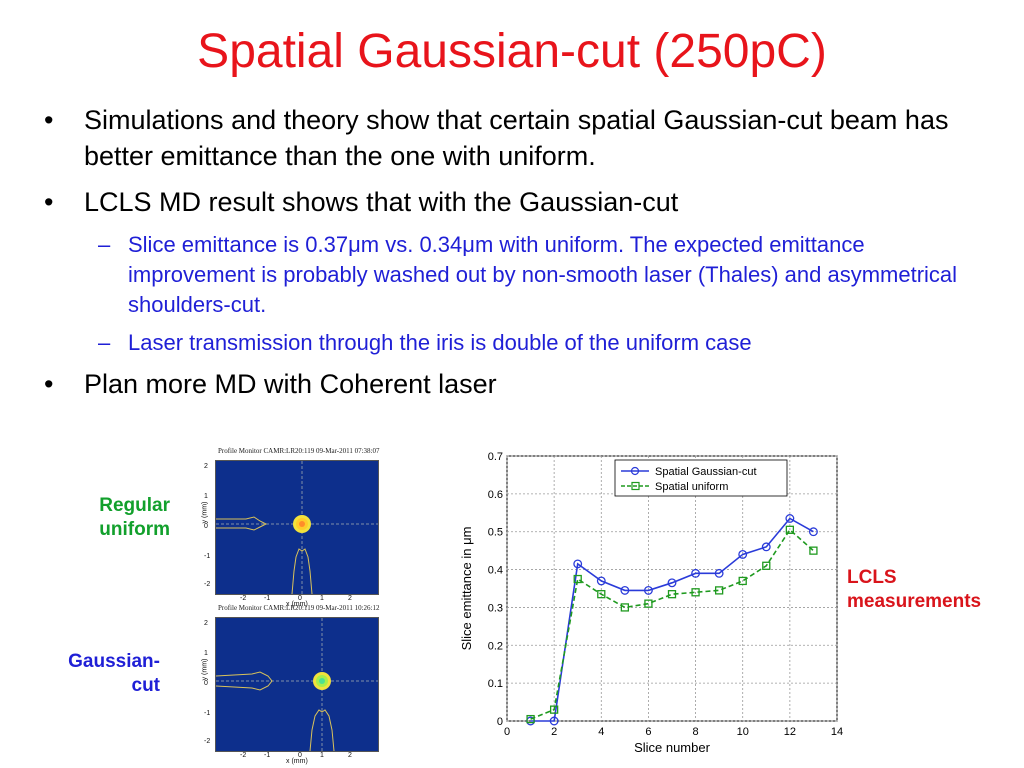 Image resolution: width=1024 pixels, height=768 pixels. Describe the element at coordinates (495, 608) in the screenshot. I see `y-tick-label: 0.3` at that location.